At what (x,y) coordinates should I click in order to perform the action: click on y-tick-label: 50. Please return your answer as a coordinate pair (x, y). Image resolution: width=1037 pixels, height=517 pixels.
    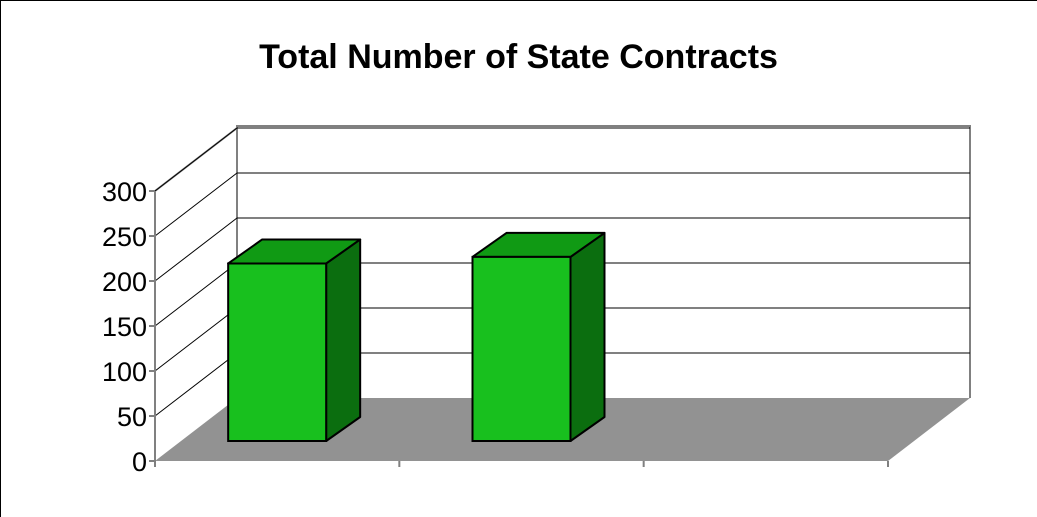
    Looking at the image, I should click on (132, 417).